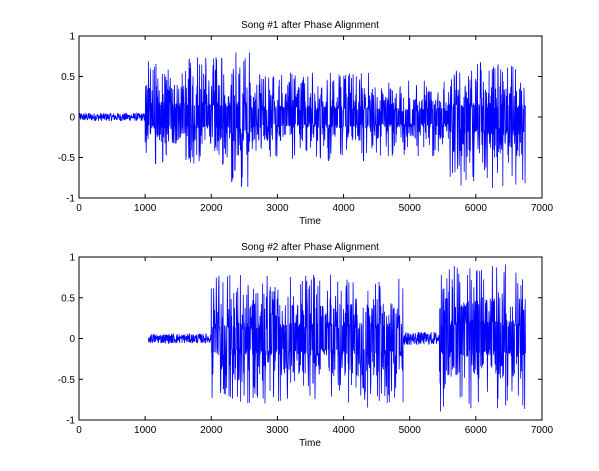 The width and height of the screenshot is (599, 471). What do you see at coordinates (310, 247) in the screenshot?
I see `subplot-2-title: Song #2 after Phase Alignment` at bounding box center [310, 247].